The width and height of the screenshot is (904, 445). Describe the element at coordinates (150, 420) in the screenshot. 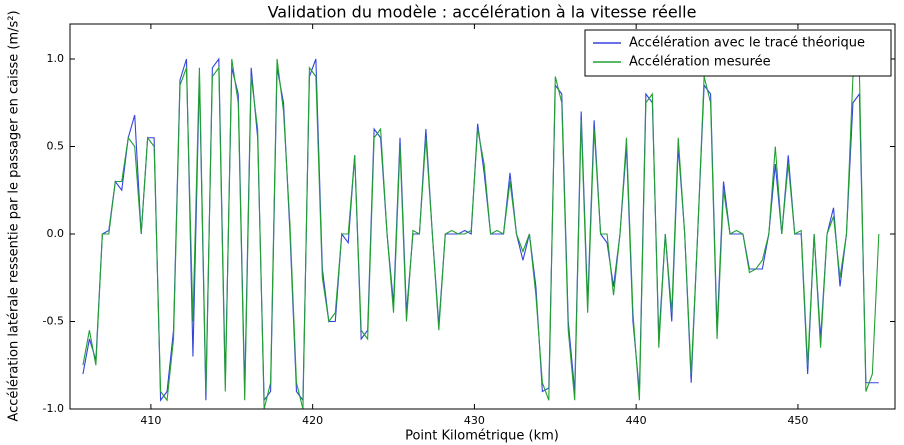

I see `x-tick-label: 410` at that location.